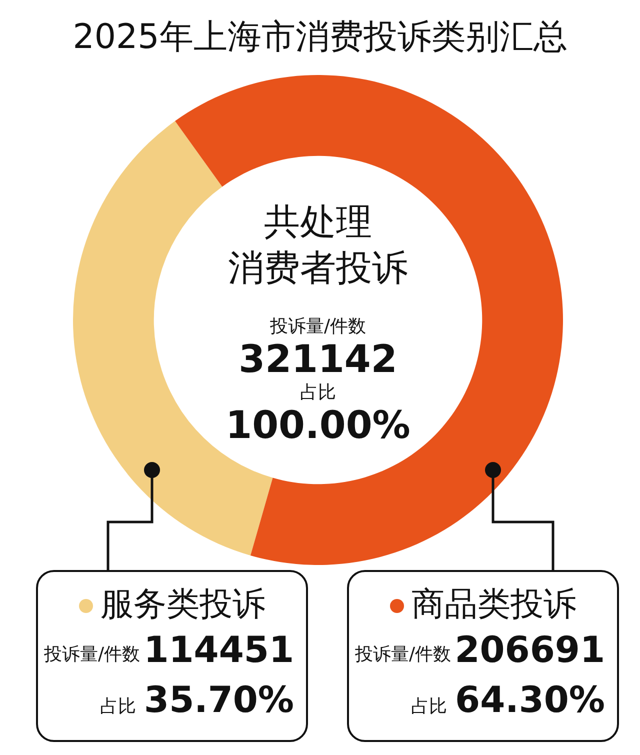 The image size is (640, 755). What do you see at coordinates (318, 269) in the screenshot?
I see `text: 消费者投诉` at bounding box center [318, 269].